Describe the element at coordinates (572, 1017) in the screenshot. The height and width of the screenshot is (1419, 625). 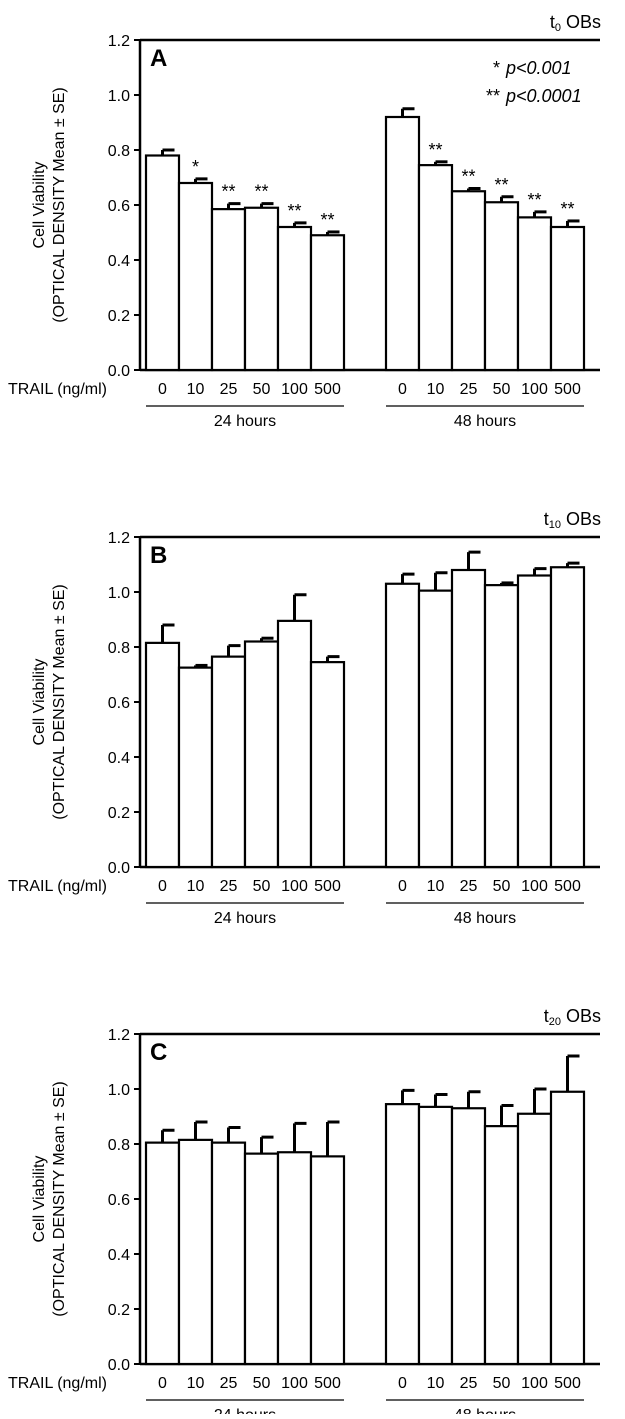
I see `panel-condition-label: t20 OBs` at that location.